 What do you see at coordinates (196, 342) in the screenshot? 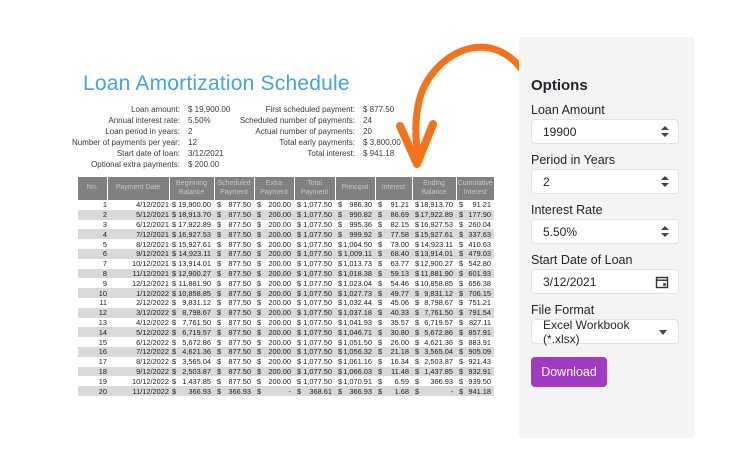
I see `amount-value: 5,672.86` at bounding box center [196, 342].